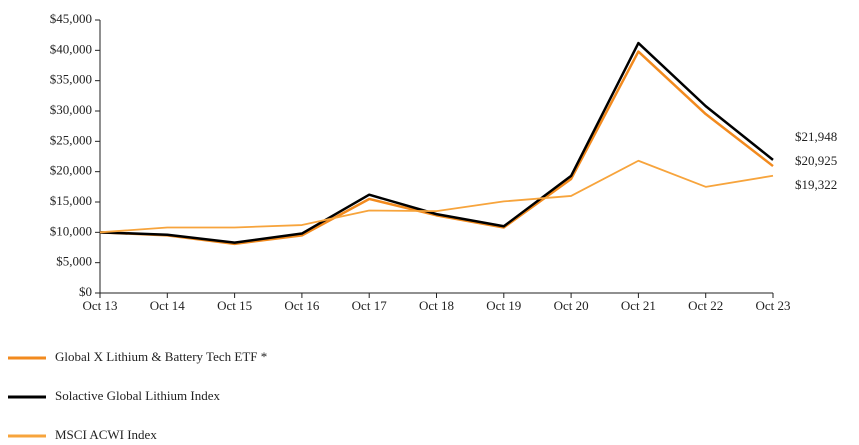  Describe the element at coordinates (71, 48) in the screenshot. I see `y-tick-label: $40,000` at that location.